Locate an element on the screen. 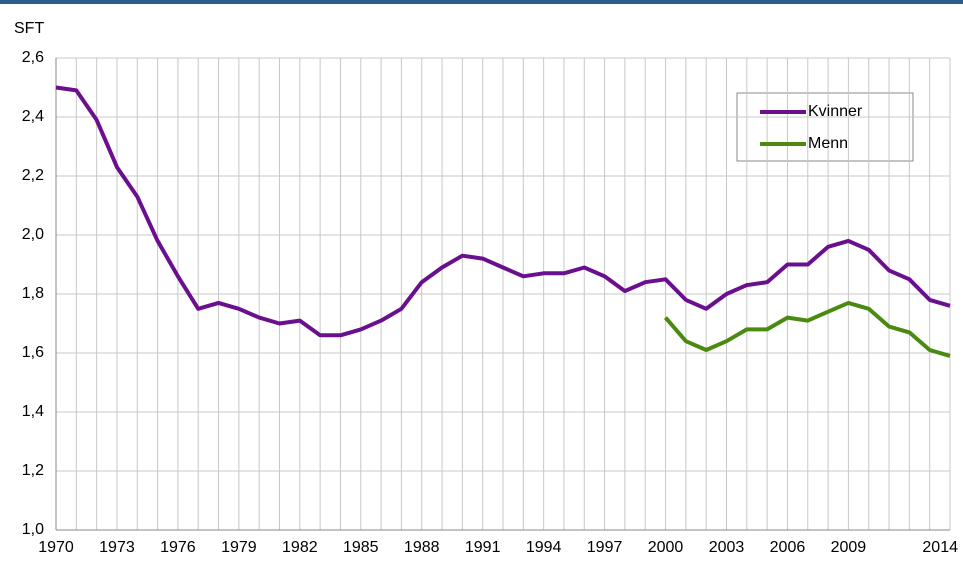 The height and width of the screenshot is (561, 963). x-tick-label: 2000 is located at coordinates (666, 547).